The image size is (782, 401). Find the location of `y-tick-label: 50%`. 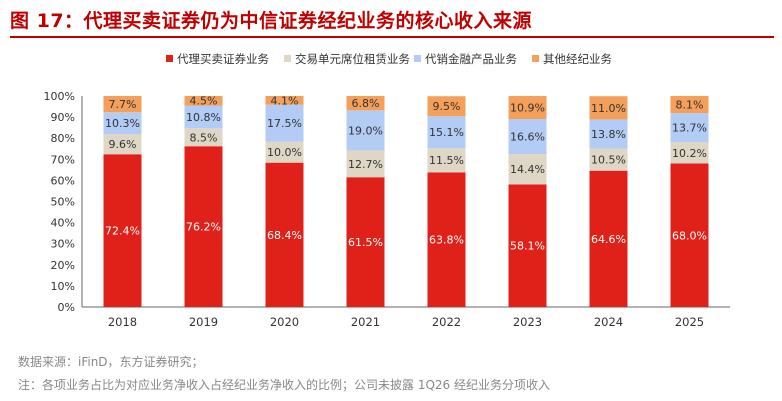

y-tick-label: 50% is located at coordinates (63, 202).